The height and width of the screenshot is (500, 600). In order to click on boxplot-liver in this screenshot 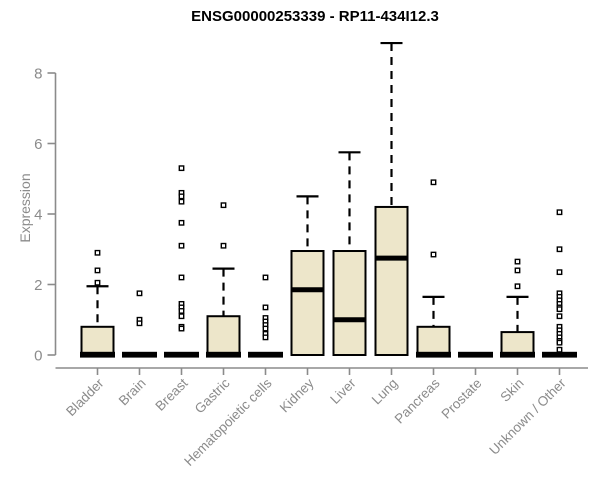, I will do `click(349, 253)`.